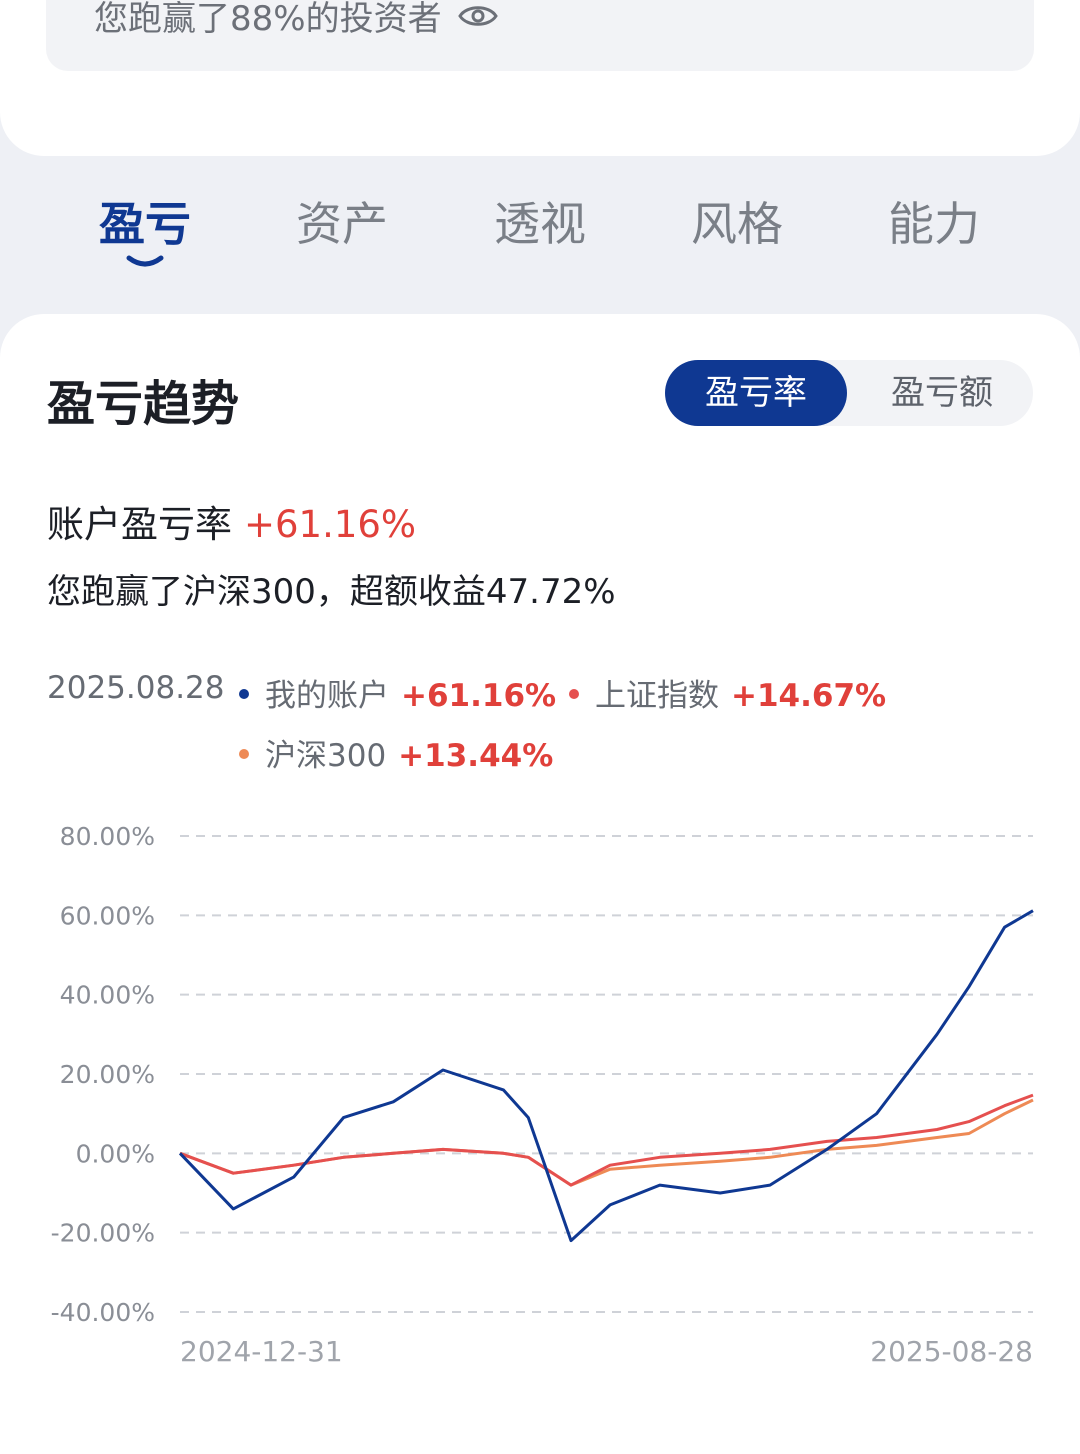 This screenshot has height=1454, width=1080. What do you see at coordinates (540, 35) in the screenshot?
I see `beat-investors-box: 您跑赢了88%的投资者` at bounding box center [540, 35].